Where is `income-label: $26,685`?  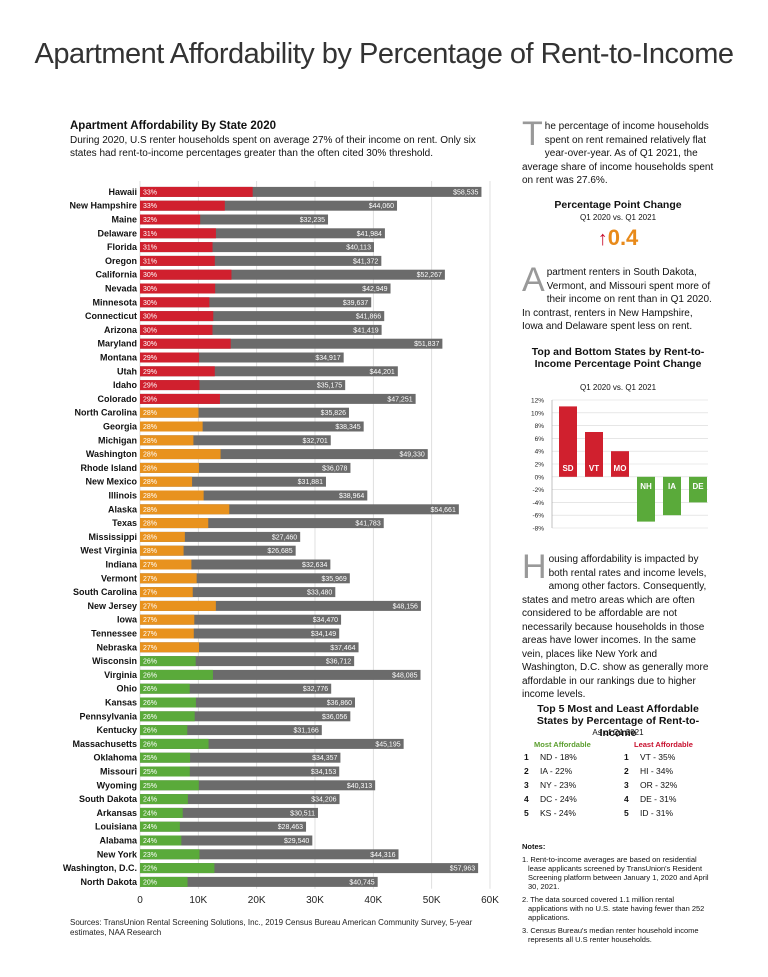
income-label: $26,685 is located at coordinates (279, 551).